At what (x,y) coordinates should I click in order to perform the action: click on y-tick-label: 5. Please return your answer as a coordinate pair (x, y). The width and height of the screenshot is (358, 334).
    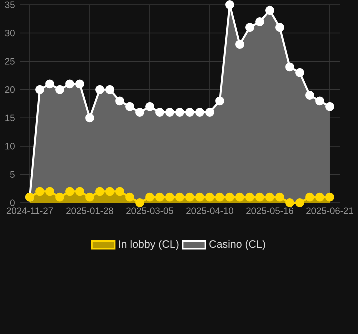
    Looking at the image, I should click on (12, 174).